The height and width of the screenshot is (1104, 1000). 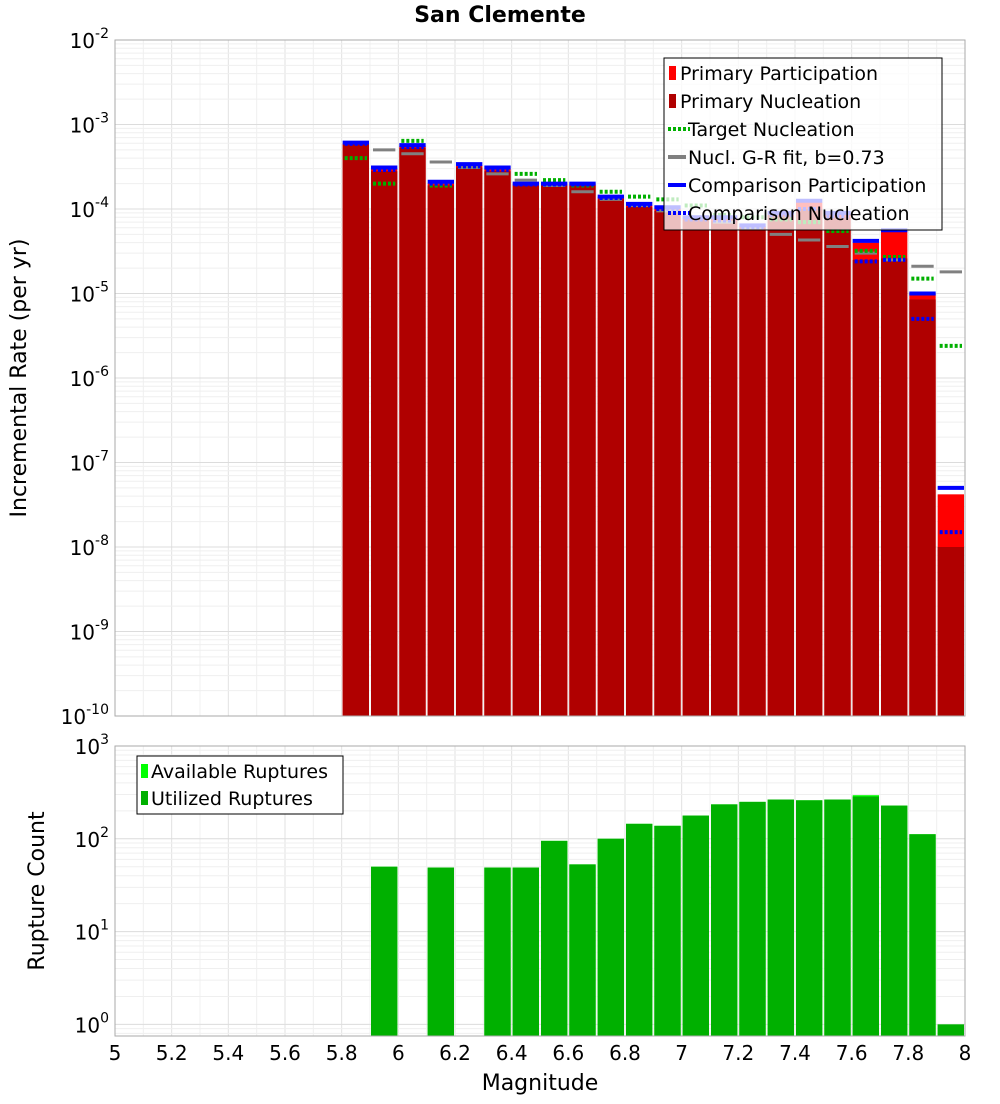 What do you see at coordinates (540, 1083) in the screenshot?
I see `x-axis-label: Magnitude` at bounding box center [540, 1083].